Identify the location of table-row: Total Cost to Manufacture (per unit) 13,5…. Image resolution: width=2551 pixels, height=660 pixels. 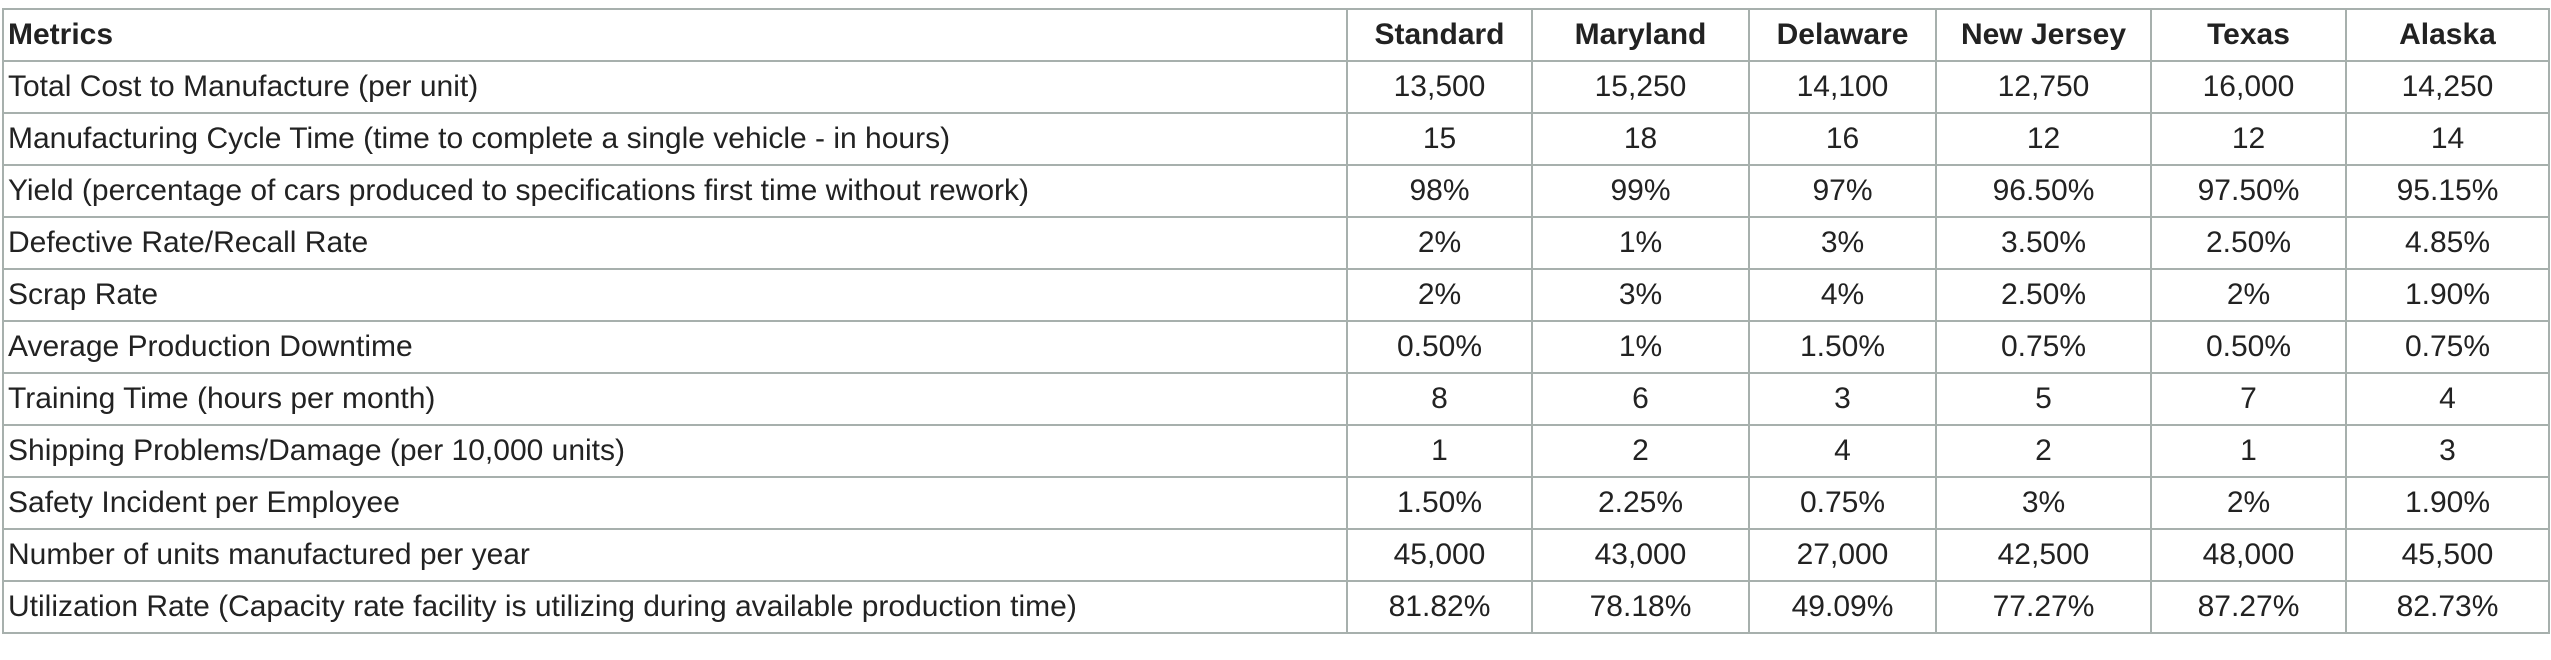
(1276, 87).